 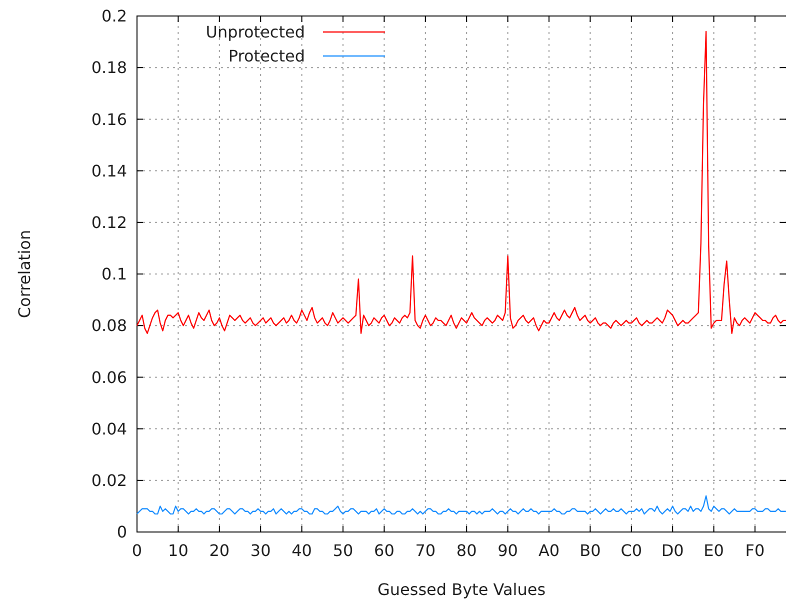 I want to click on y-tick-label: 0.2, so click(x=114, y=16).